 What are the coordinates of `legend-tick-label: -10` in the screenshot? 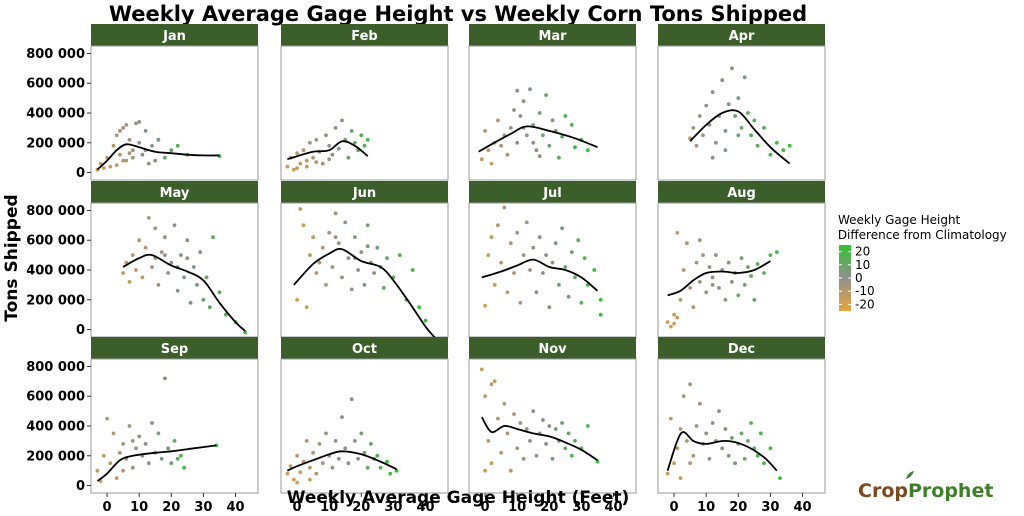 It's located at (865, 291).